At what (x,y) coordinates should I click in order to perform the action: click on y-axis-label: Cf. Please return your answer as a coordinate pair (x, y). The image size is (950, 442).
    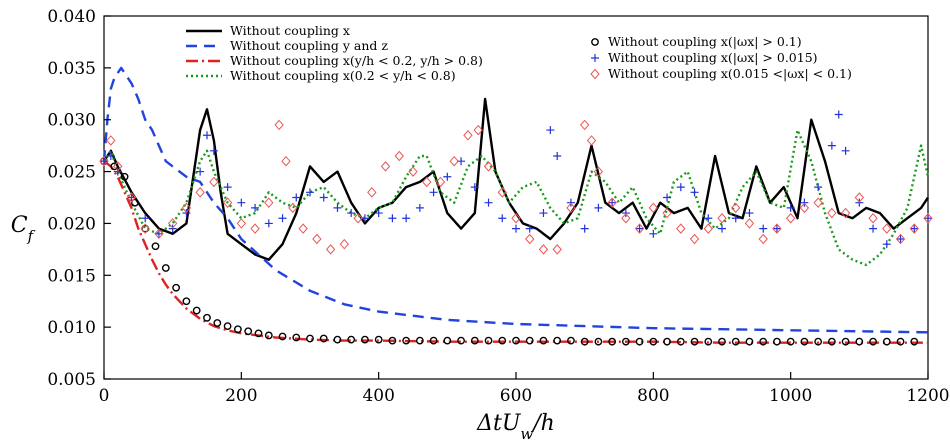
    Looking at the image, I should click on (23, 229).